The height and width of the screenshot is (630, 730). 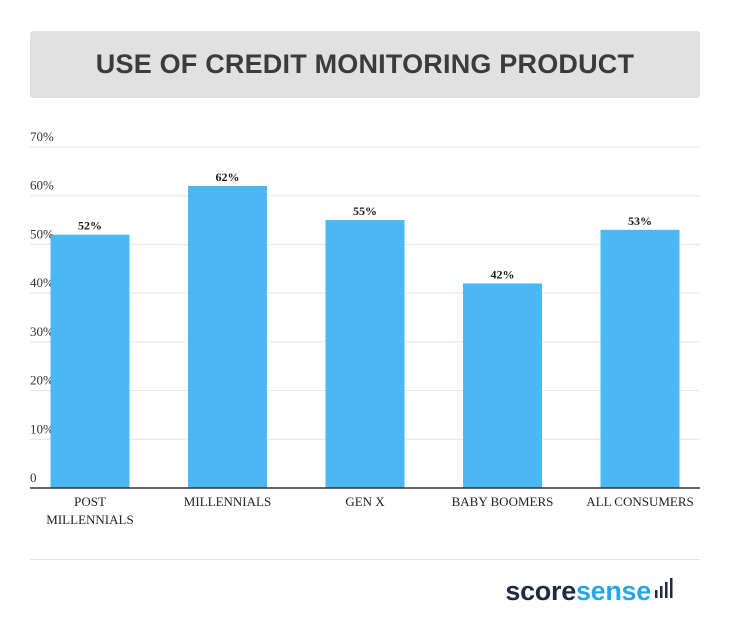 I want to click on y-tick-label: 10%, so click(x=42, y=428).